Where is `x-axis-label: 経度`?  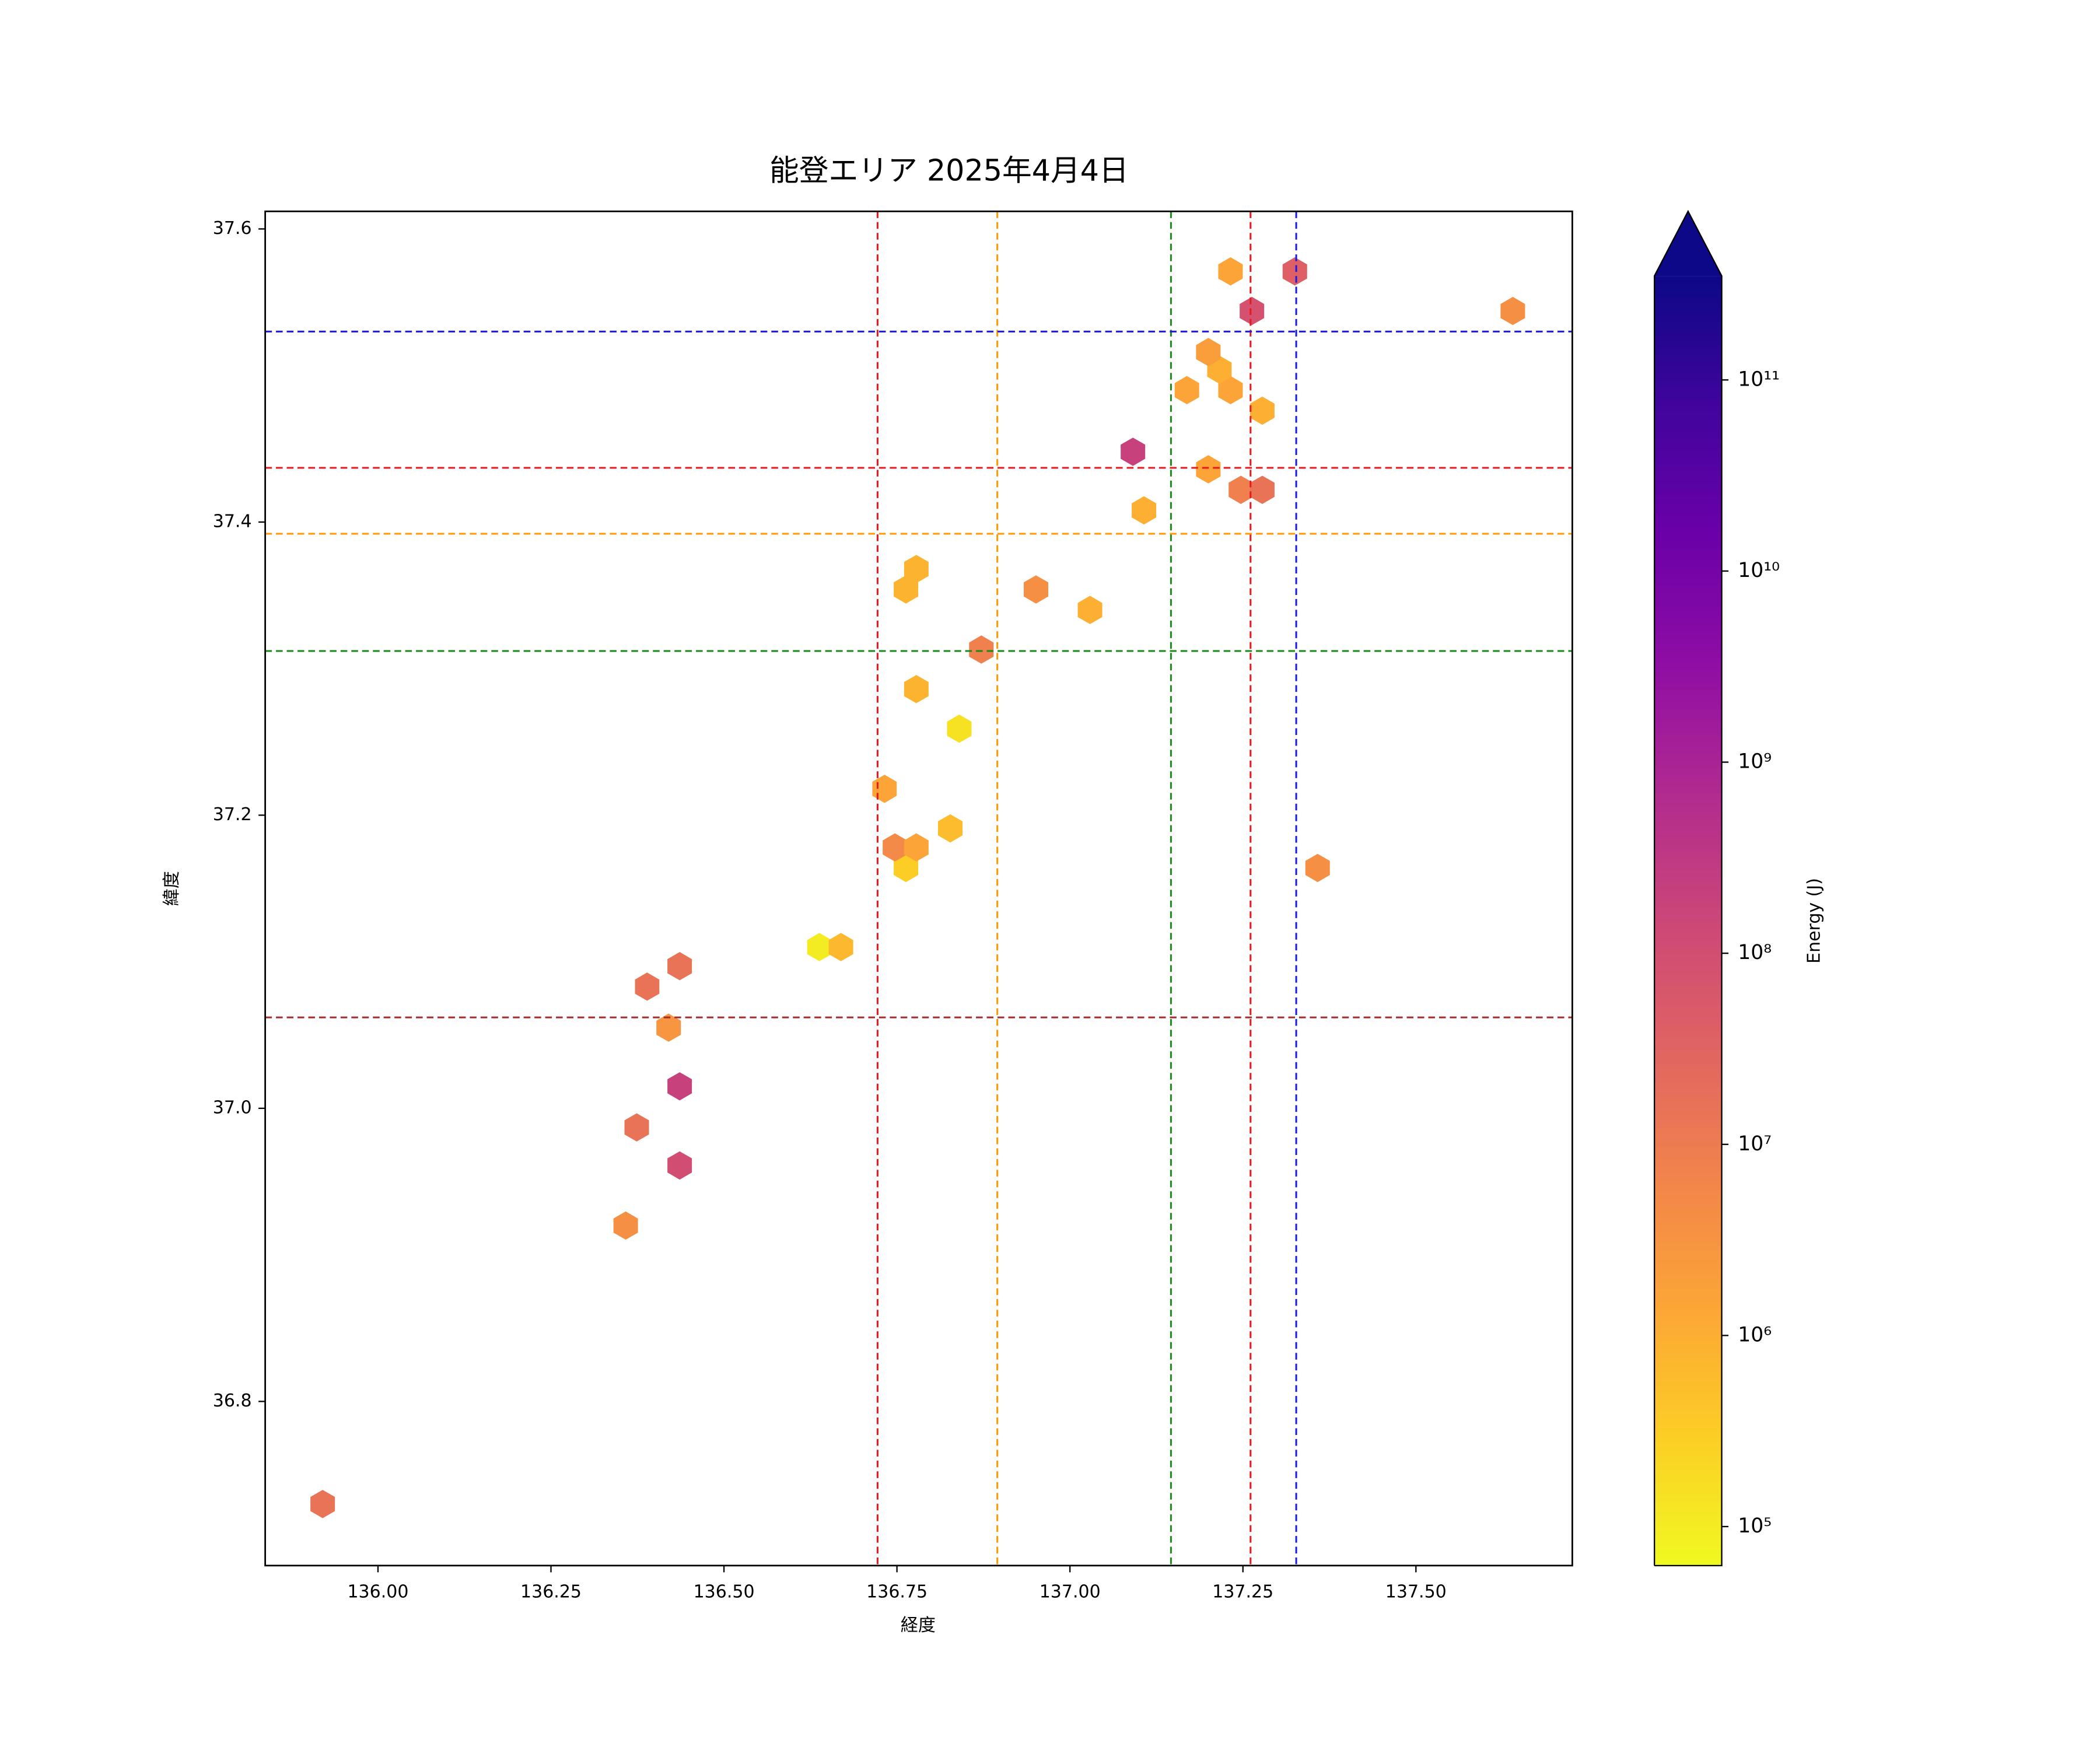 x-axis-label: 経度 is located at coordinates (918, 1625).